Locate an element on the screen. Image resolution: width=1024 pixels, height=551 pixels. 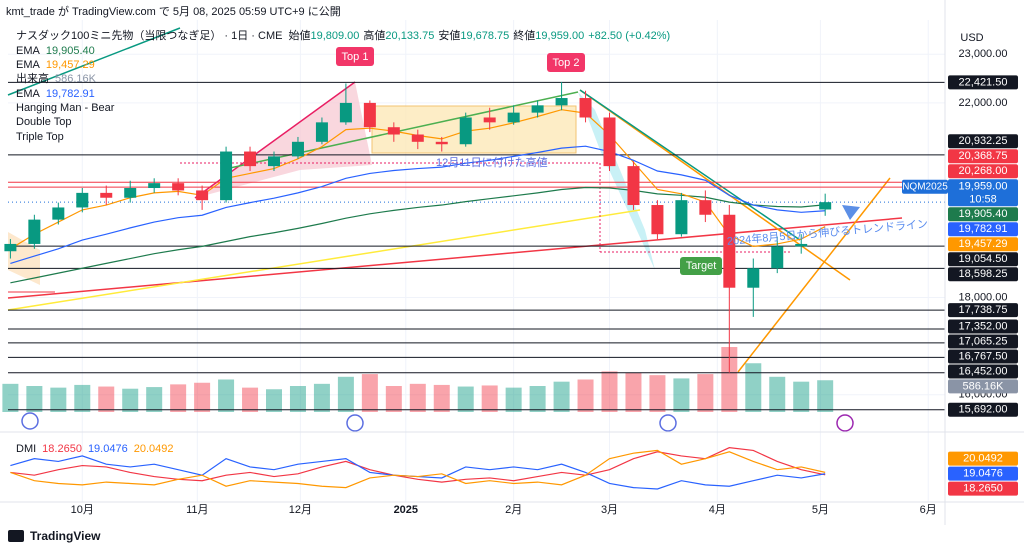
annotation: Top 2 is located at coordinates (566, 63).